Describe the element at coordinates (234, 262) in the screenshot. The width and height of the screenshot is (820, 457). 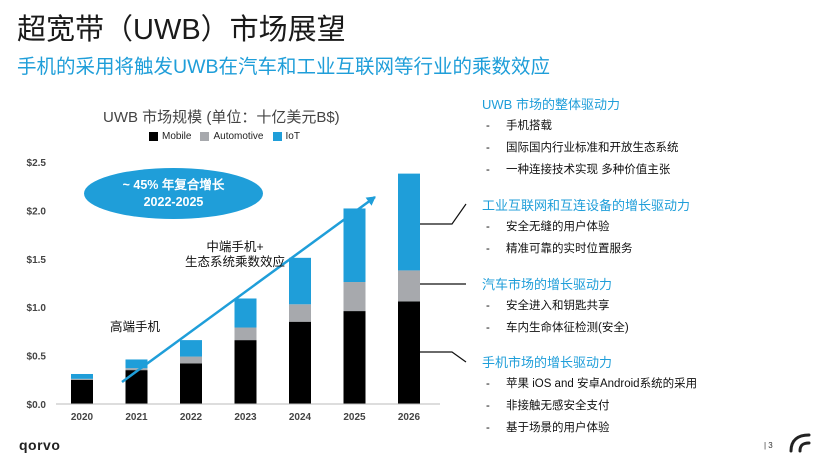
I see `mid-range-line2: 生态系统乘数效应` at that location.